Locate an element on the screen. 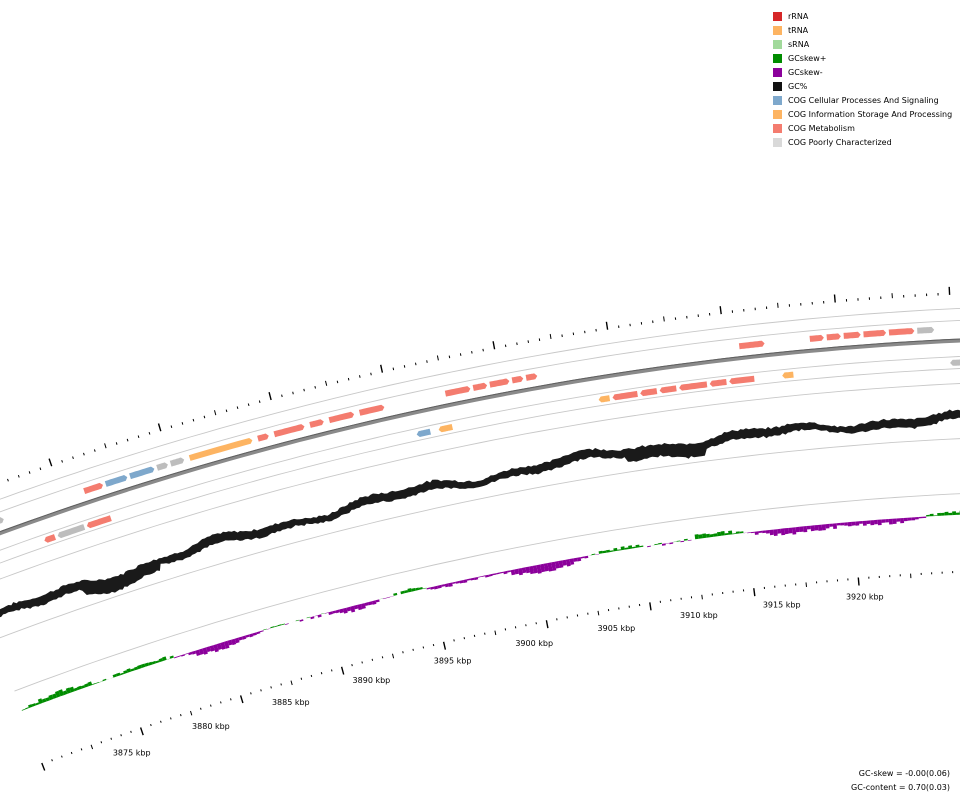 The image size is (960, 800). legend-item: rRNA is located at coordinates (862, 16).